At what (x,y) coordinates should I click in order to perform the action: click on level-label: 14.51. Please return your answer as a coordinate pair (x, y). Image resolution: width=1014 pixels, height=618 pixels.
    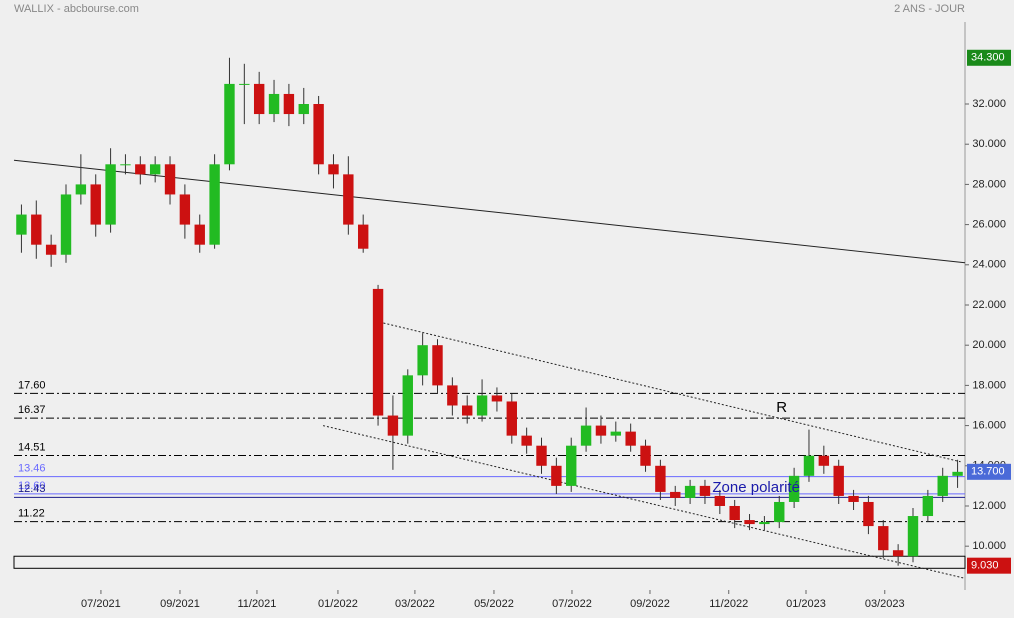
    Looking at the image, I should click on (32, 447).